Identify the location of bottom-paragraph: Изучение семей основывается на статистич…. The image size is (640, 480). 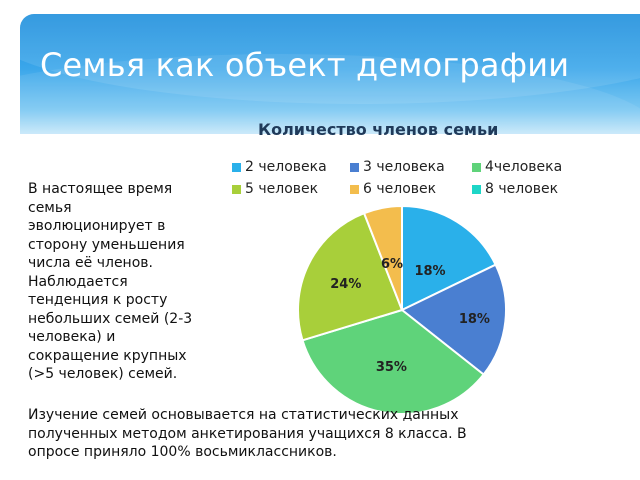
(328, 434).